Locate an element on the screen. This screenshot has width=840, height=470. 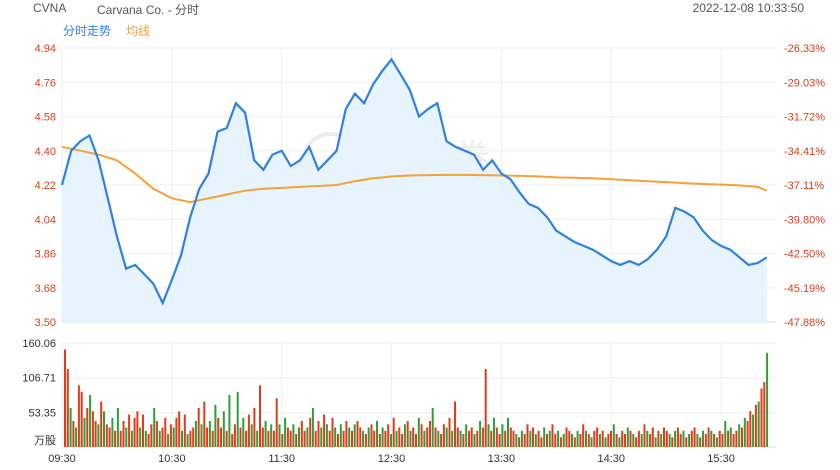
y-tick-label: 4.22 is located at coordinates (45, 186).